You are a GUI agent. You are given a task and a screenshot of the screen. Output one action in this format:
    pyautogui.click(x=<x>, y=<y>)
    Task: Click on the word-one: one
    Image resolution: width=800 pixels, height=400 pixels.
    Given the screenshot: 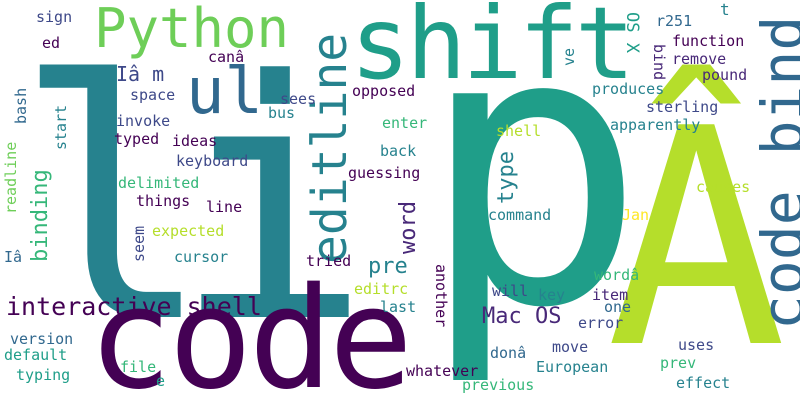 What is the action you would take?
    pyautogui.click(x=618, y=307)
    